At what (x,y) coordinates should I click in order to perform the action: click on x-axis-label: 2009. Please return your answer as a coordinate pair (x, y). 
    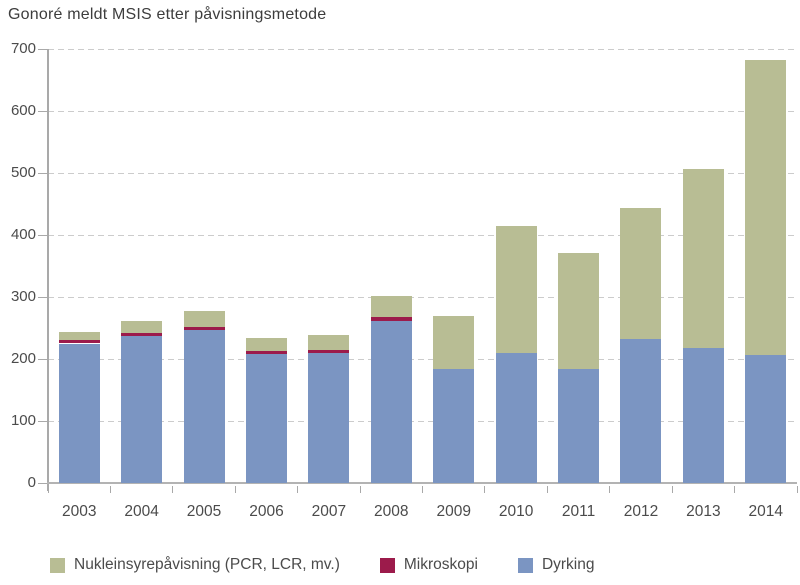
    Looking at the image, I should click on (453, 511).